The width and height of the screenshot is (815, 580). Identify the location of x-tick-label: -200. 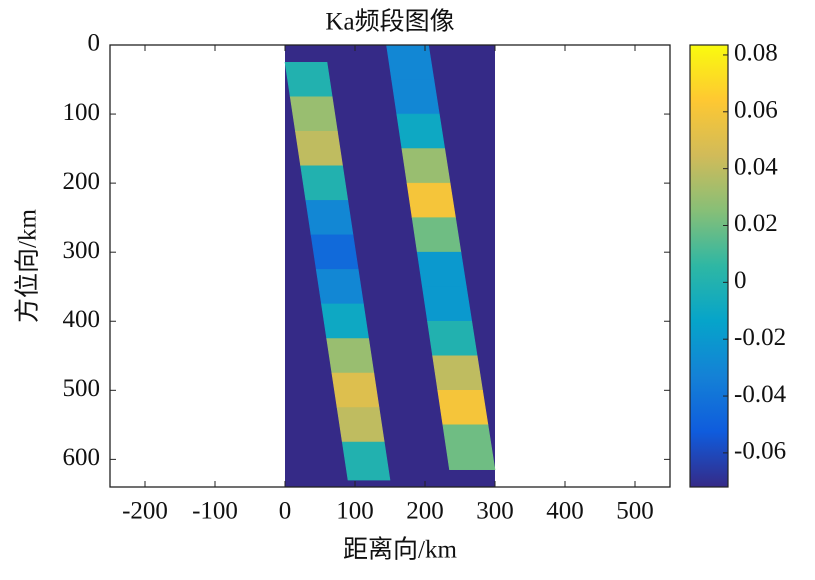
(145, 511).